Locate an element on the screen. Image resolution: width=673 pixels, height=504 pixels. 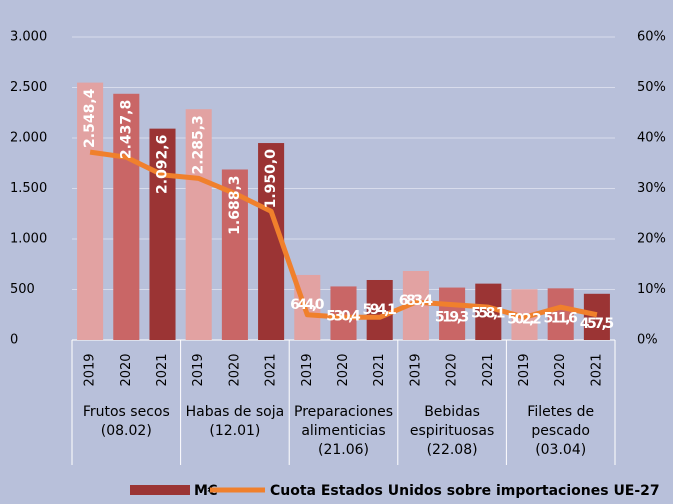
group-label: Bebidas is located at coordinates (452, 412).